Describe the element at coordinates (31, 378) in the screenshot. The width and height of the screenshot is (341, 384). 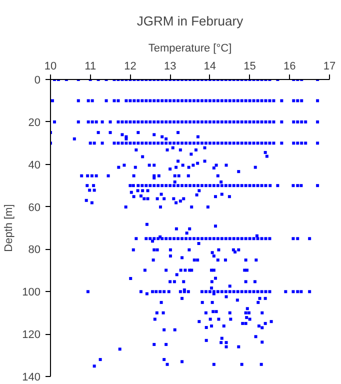
I see `y-tick-label: 140` at that location.